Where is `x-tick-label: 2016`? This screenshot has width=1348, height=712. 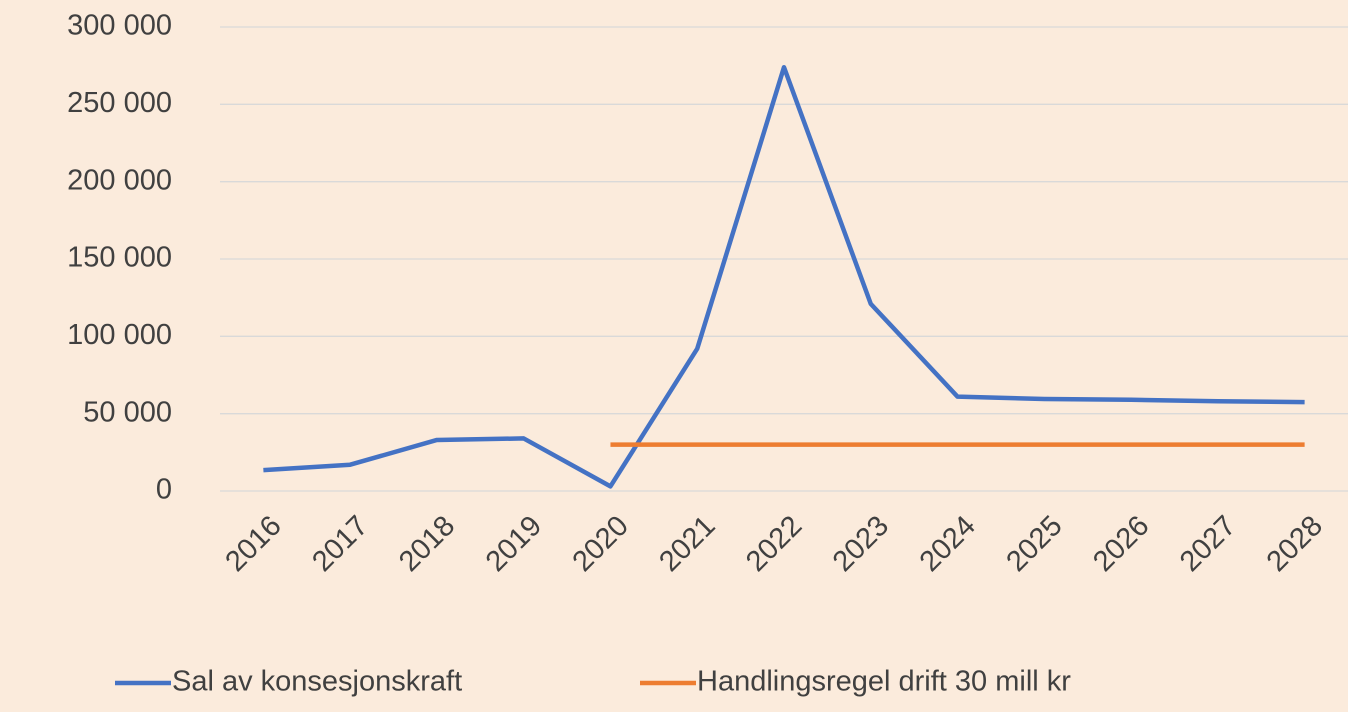
x-tick-label: 2016 is located at coordinates (254, 544).